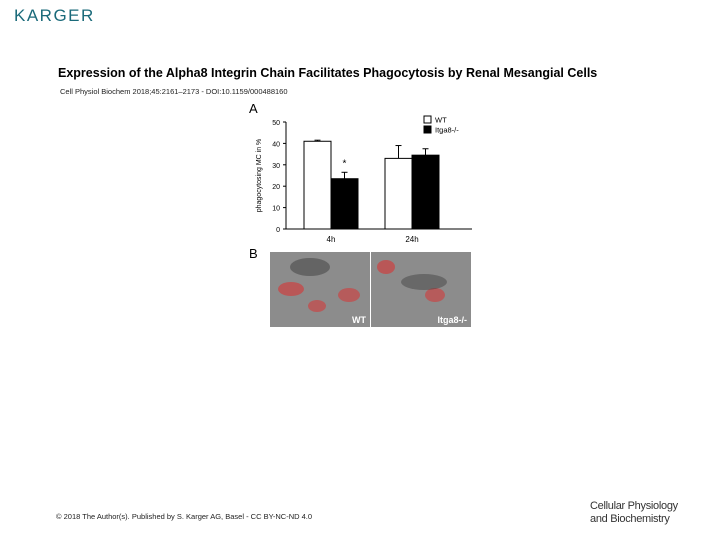 This screenshot has width=720, height=540. What do you see at coordinates (630, 519) in the screenshot?
I see `journal-line-2: and Biochemistry` at bounding box center [630, 519].